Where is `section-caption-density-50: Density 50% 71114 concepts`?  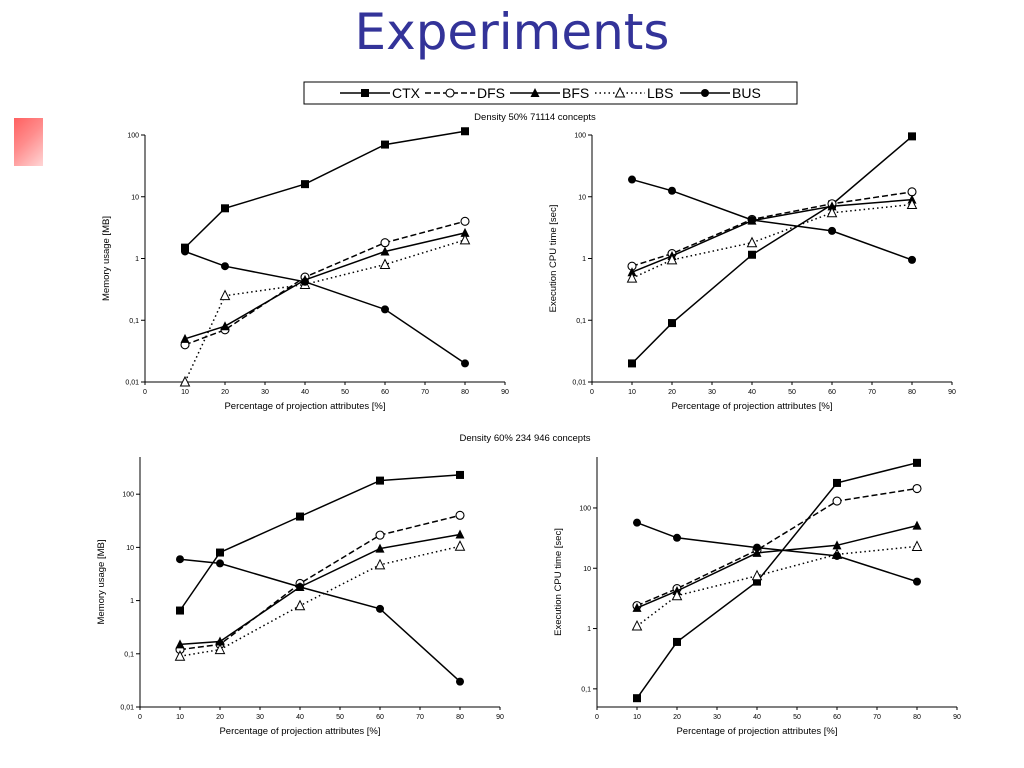 section-caption-density-50: Density 50% 71114 concepts is located at coordinates (535, 117).